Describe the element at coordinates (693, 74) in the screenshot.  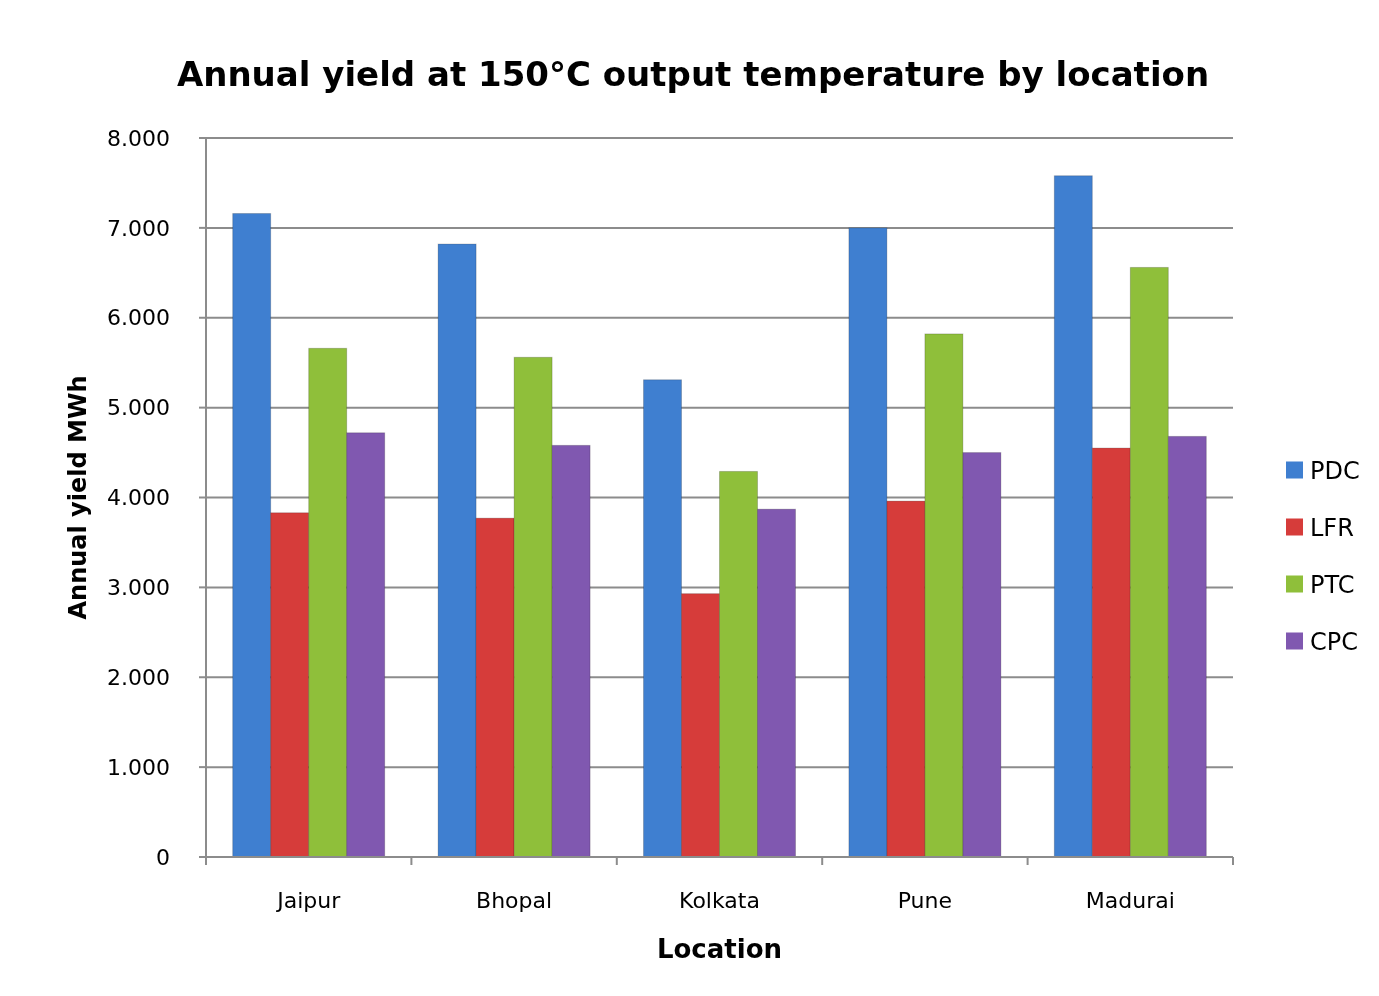
I see `chart-title: Annual yield at 150°C output temperature by location` at that location.